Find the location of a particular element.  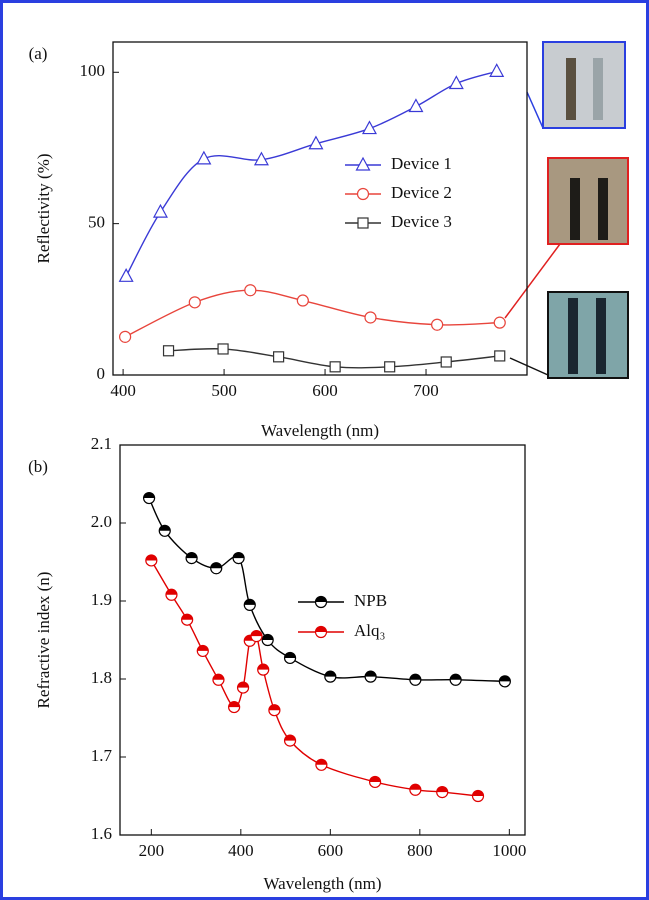

y-axis-title: Refractive index (n) is located at coordinates (43, 640).